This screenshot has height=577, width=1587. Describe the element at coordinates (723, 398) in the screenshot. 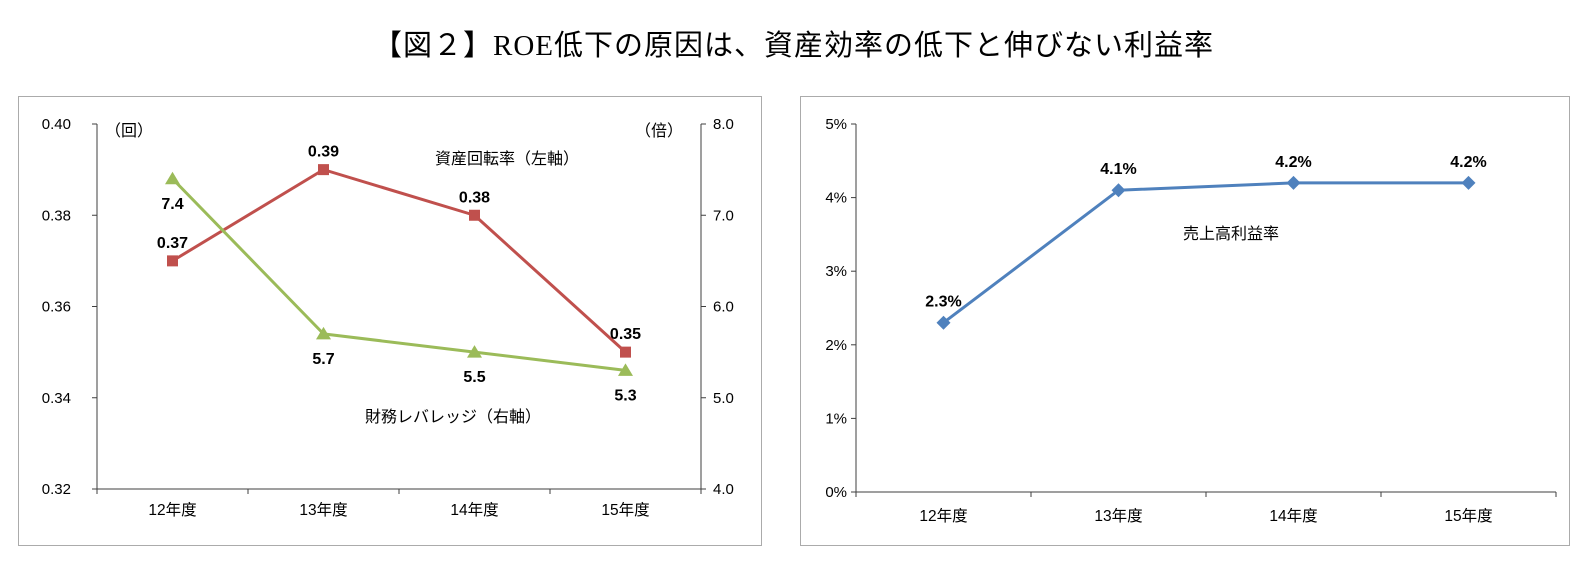

I see `y2-tick-label: 5.0` at that location.